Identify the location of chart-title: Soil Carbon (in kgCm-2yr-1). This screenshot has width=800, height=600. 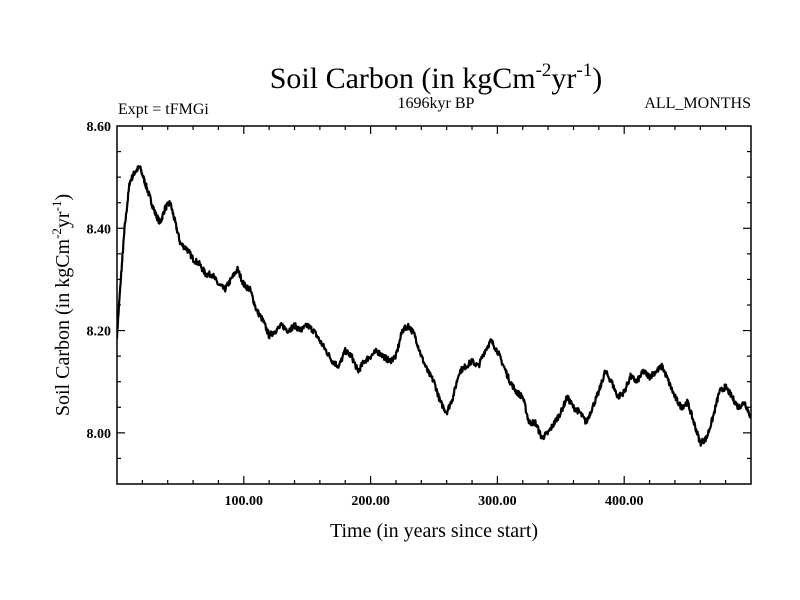
(436, 77).